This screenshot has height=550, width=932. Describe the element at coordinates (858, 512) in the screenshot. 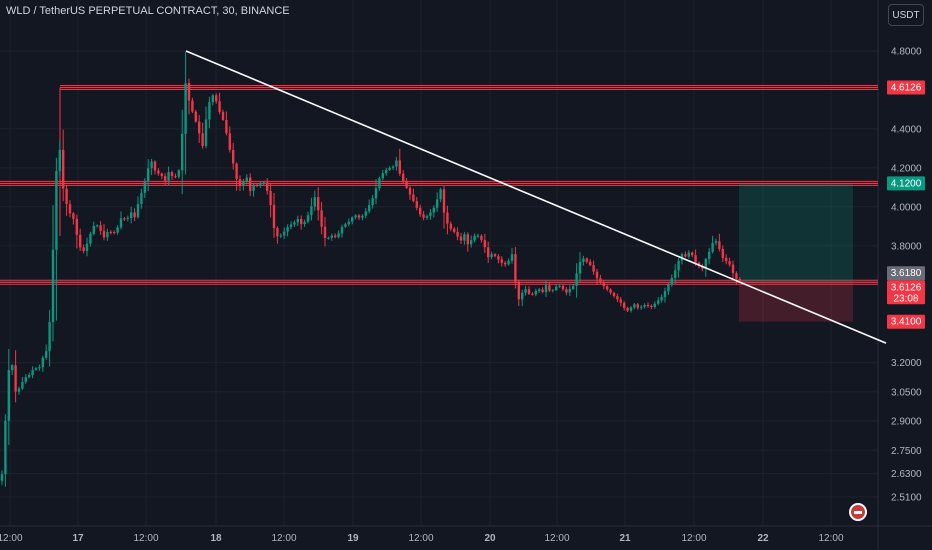

I see `tradingview-logo-icon` at that location.